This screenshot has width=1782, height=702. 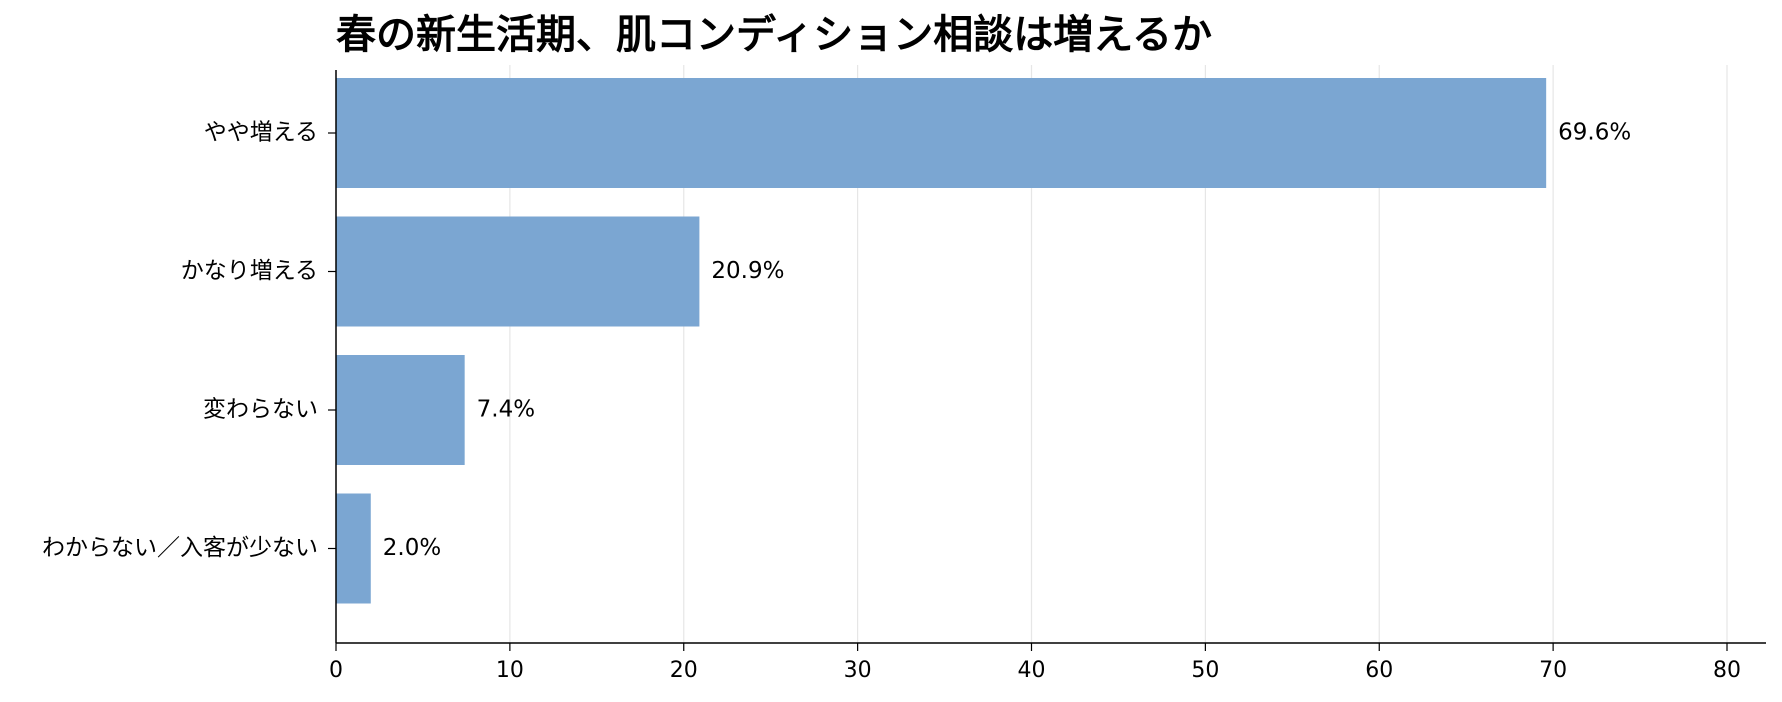 I want to click on x-tick-label: 0, so click(x=336, y=670).